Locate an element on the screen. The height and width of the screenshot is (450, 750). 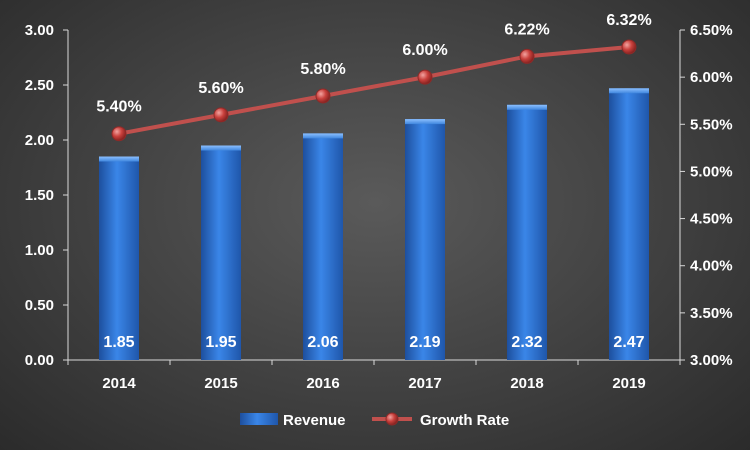
growth-data-label: 6.00% is located at coordinates (424, 50).